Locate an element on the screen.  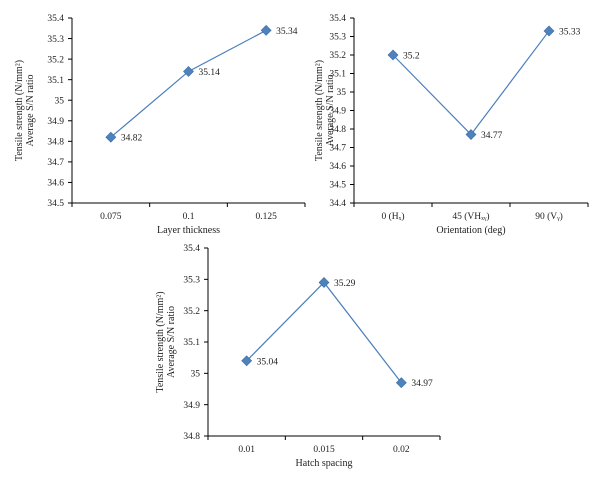
x-tick-label: 0.02 is located at coordinates (401, 450).